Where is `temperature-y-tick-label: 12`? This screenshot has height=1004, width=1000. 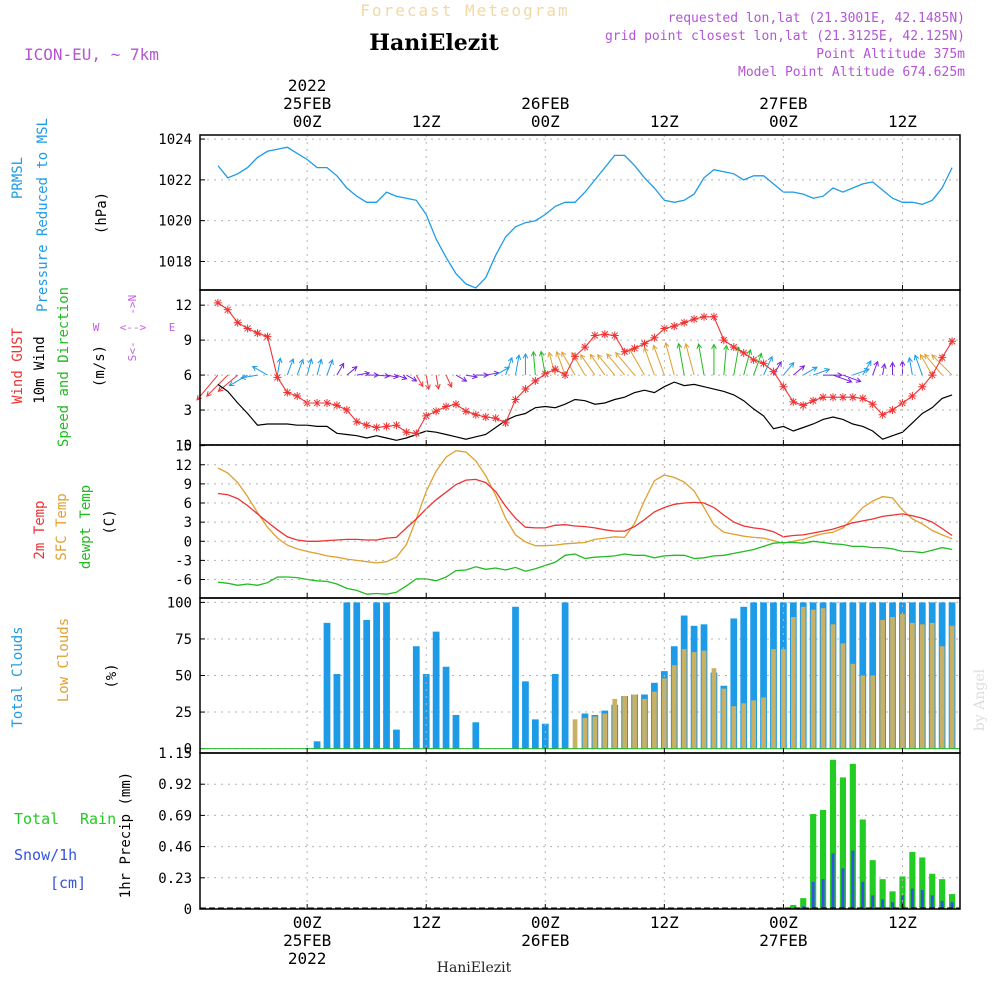 temperature-y-tick-label: 12 is located at coordinates (183, 466).